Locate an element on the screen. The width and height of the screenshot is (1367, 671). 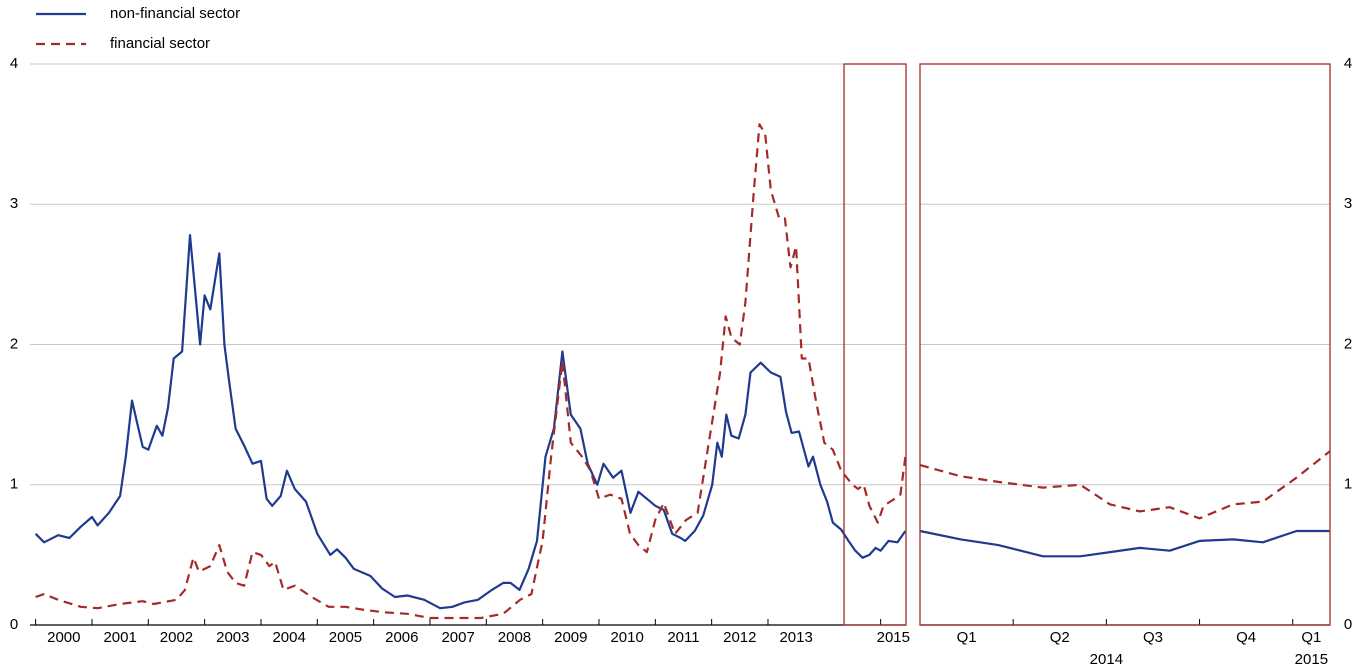
x-tick-label: 2009 is located at coordinates (570, 637).